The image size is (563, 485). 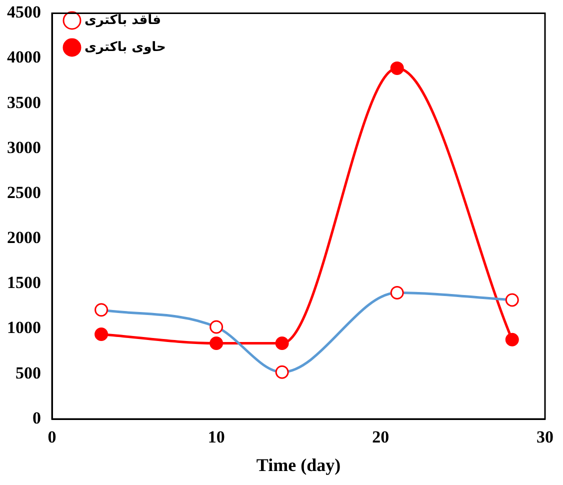 What do you see at coordinates (545, 437) in the screenshot?
I see `x-tick-label: 30` at bounding box center [545, 437].